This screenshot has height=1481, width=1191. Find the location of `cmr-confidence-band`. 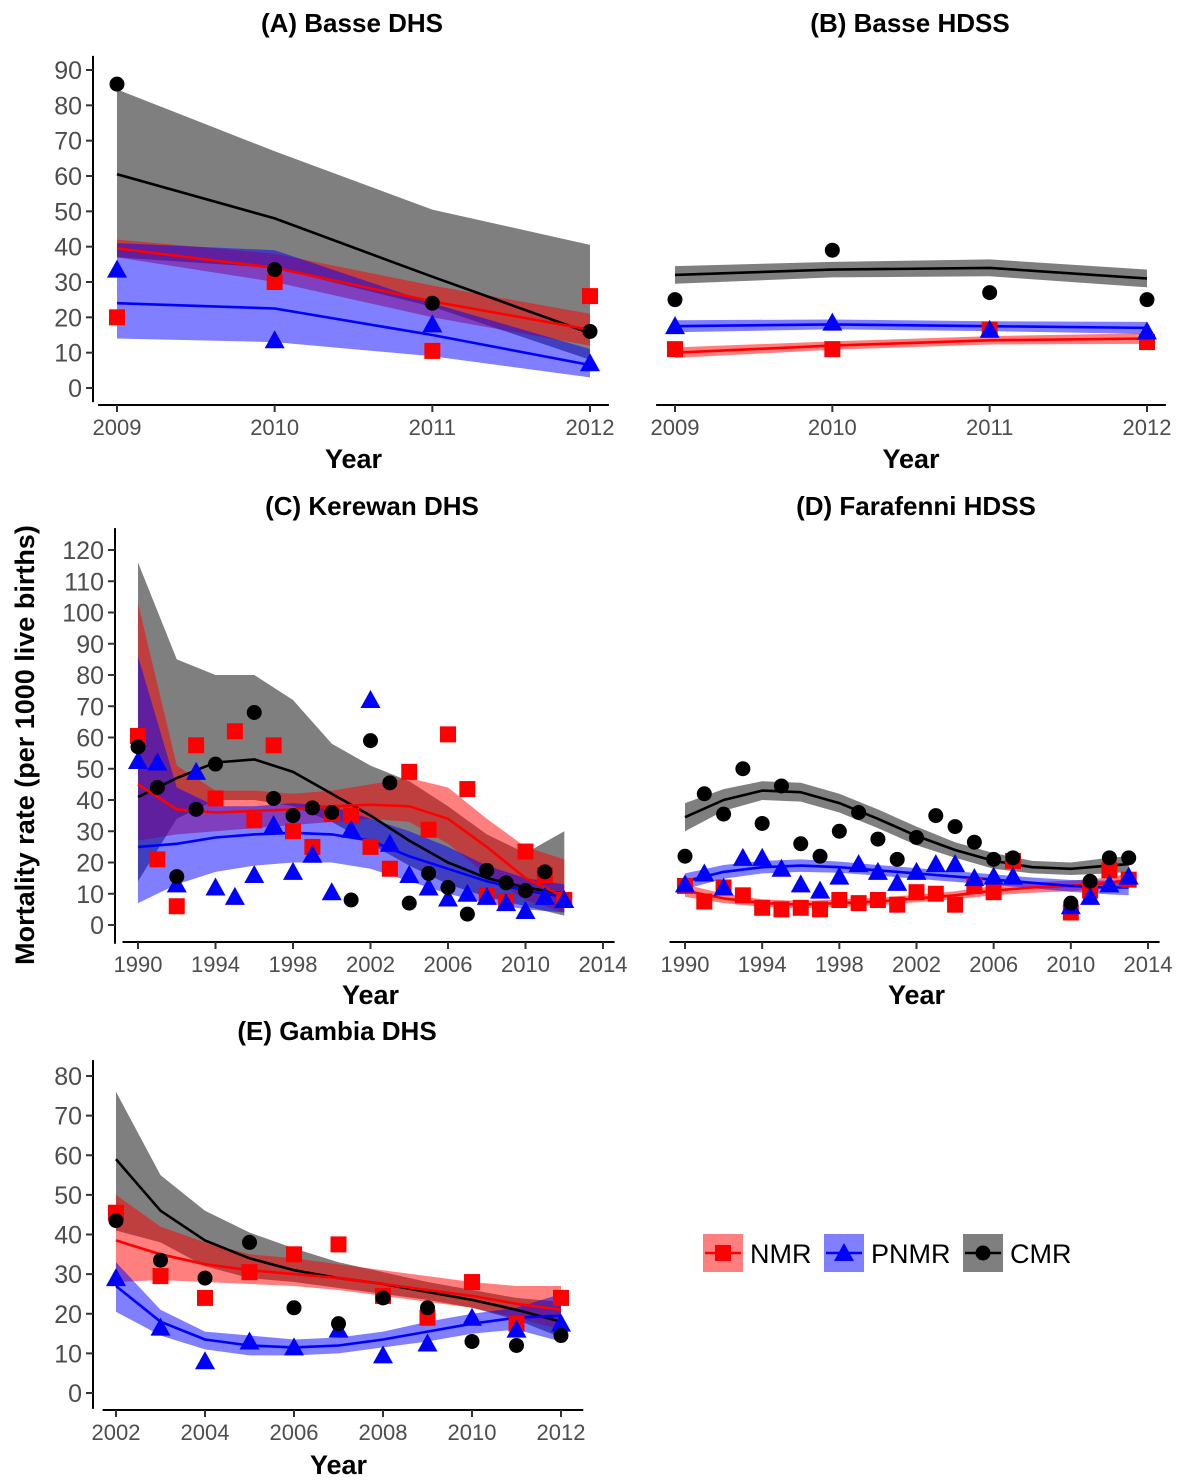

cmr-confidence-band is located at coordinates (911, 273).